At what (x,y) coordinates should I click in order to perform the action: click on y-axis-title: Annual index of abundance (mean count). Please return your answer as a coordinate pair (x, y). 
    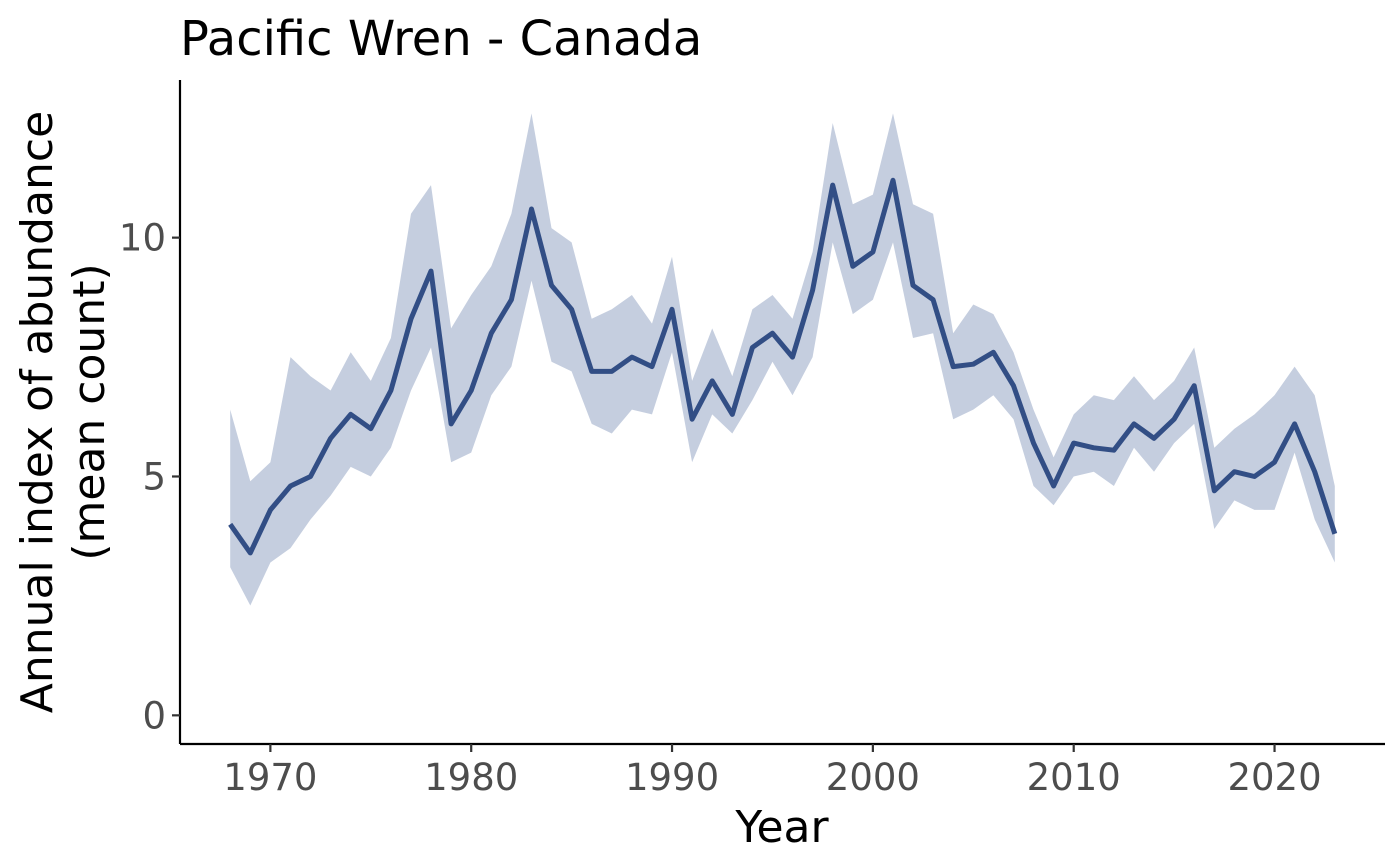
    Looking at the image, I should click on (63, 412).